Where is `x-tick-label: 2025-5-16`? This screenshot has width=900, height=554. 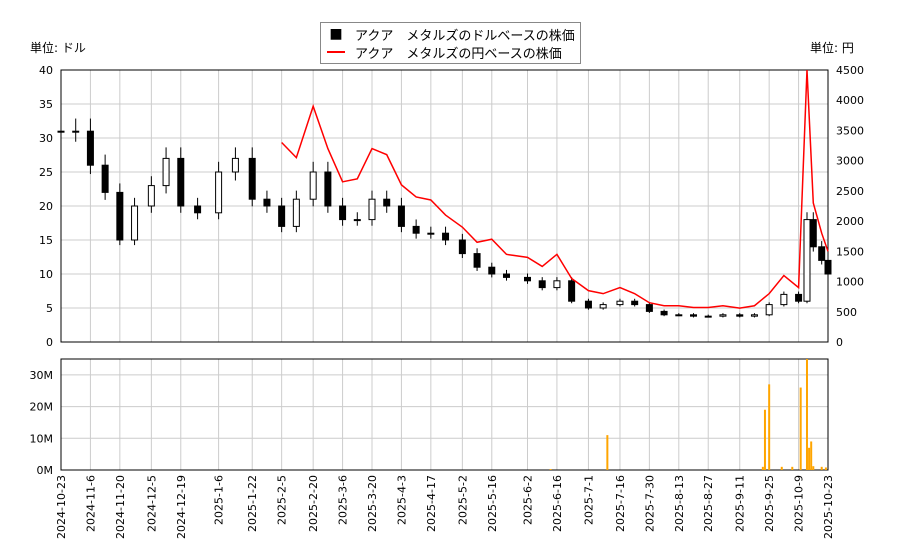 x-tick-label: 2025-5-16 is located at coordinates (492, 503).